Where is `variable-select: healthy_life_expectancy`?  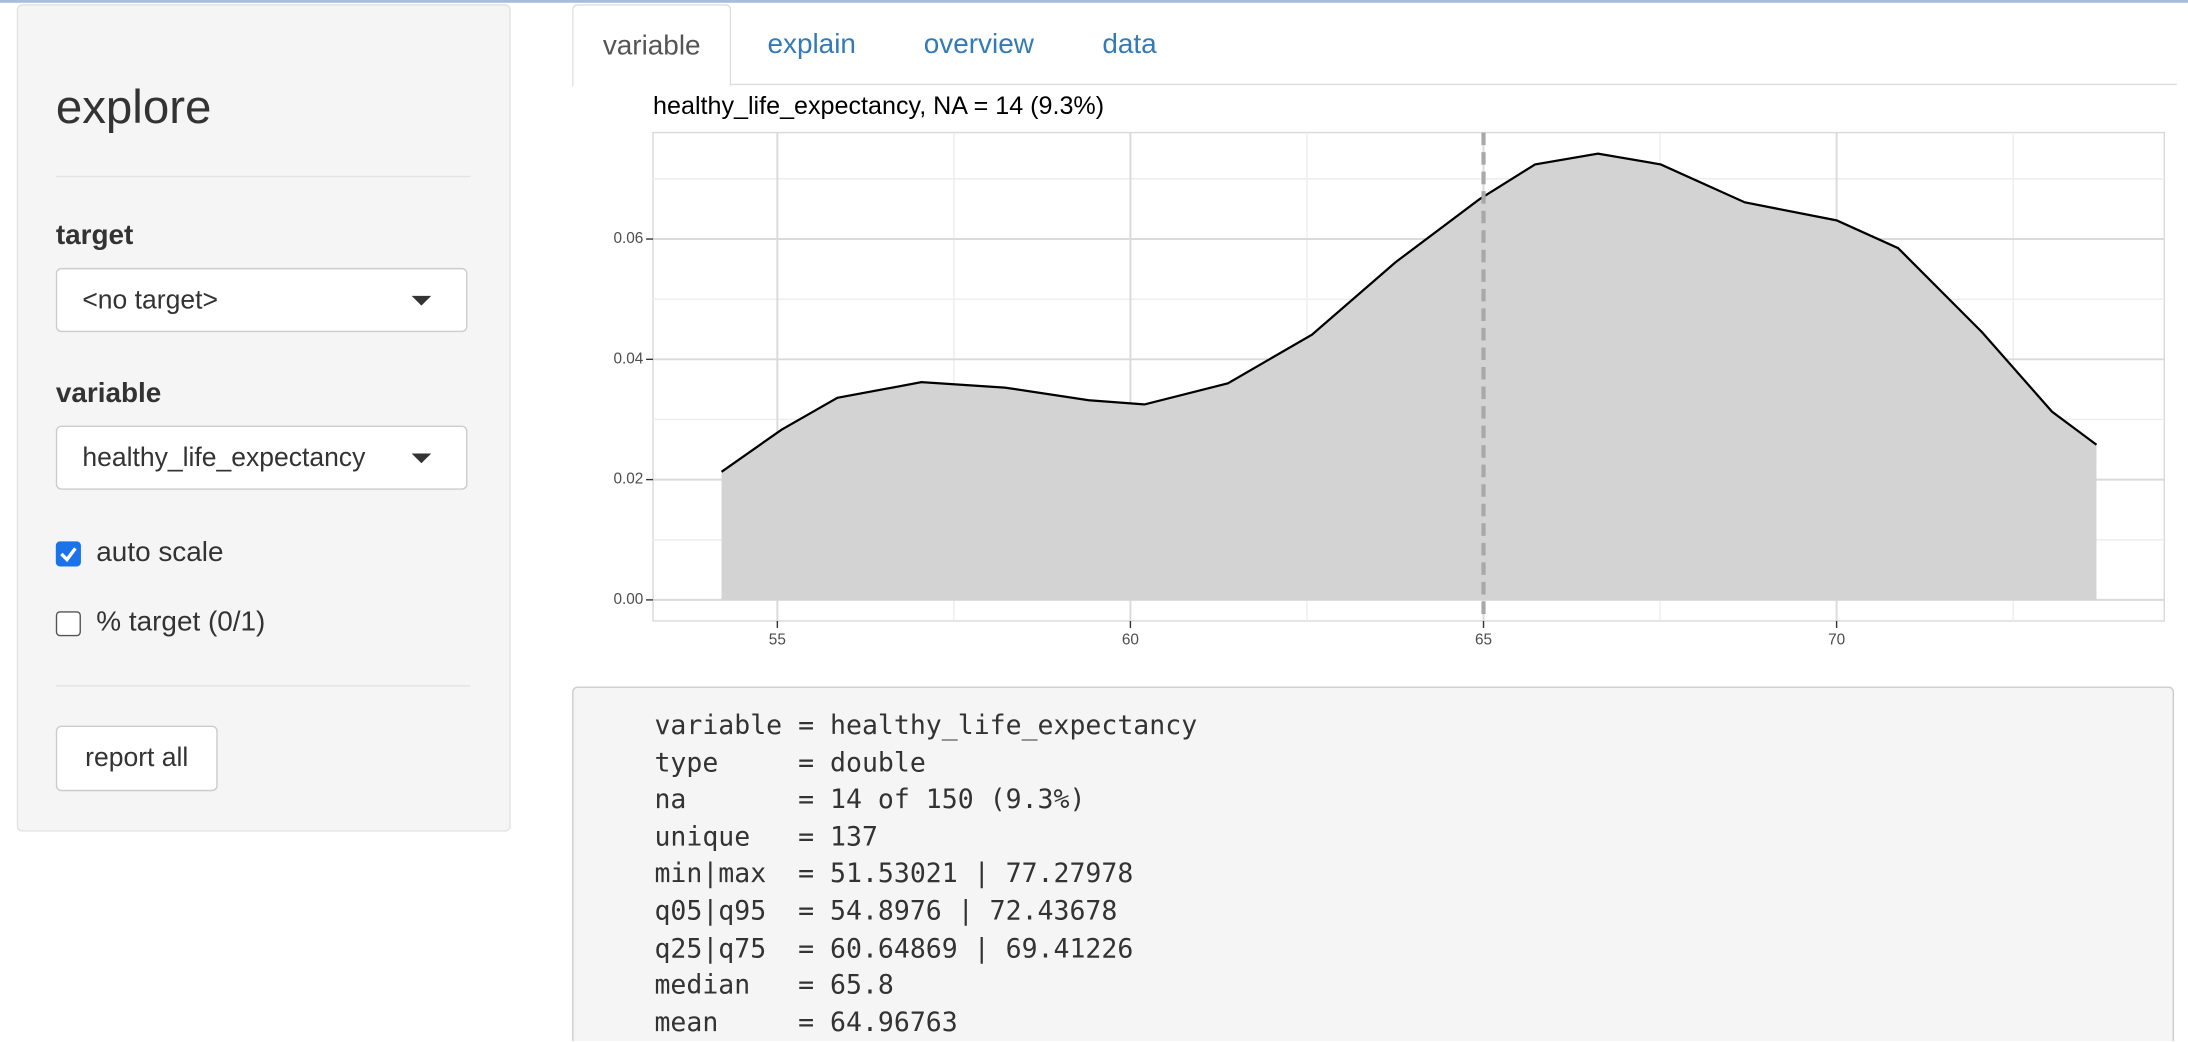
variable-select: healthy_life_expectancy is located at coordinates (261, 457).